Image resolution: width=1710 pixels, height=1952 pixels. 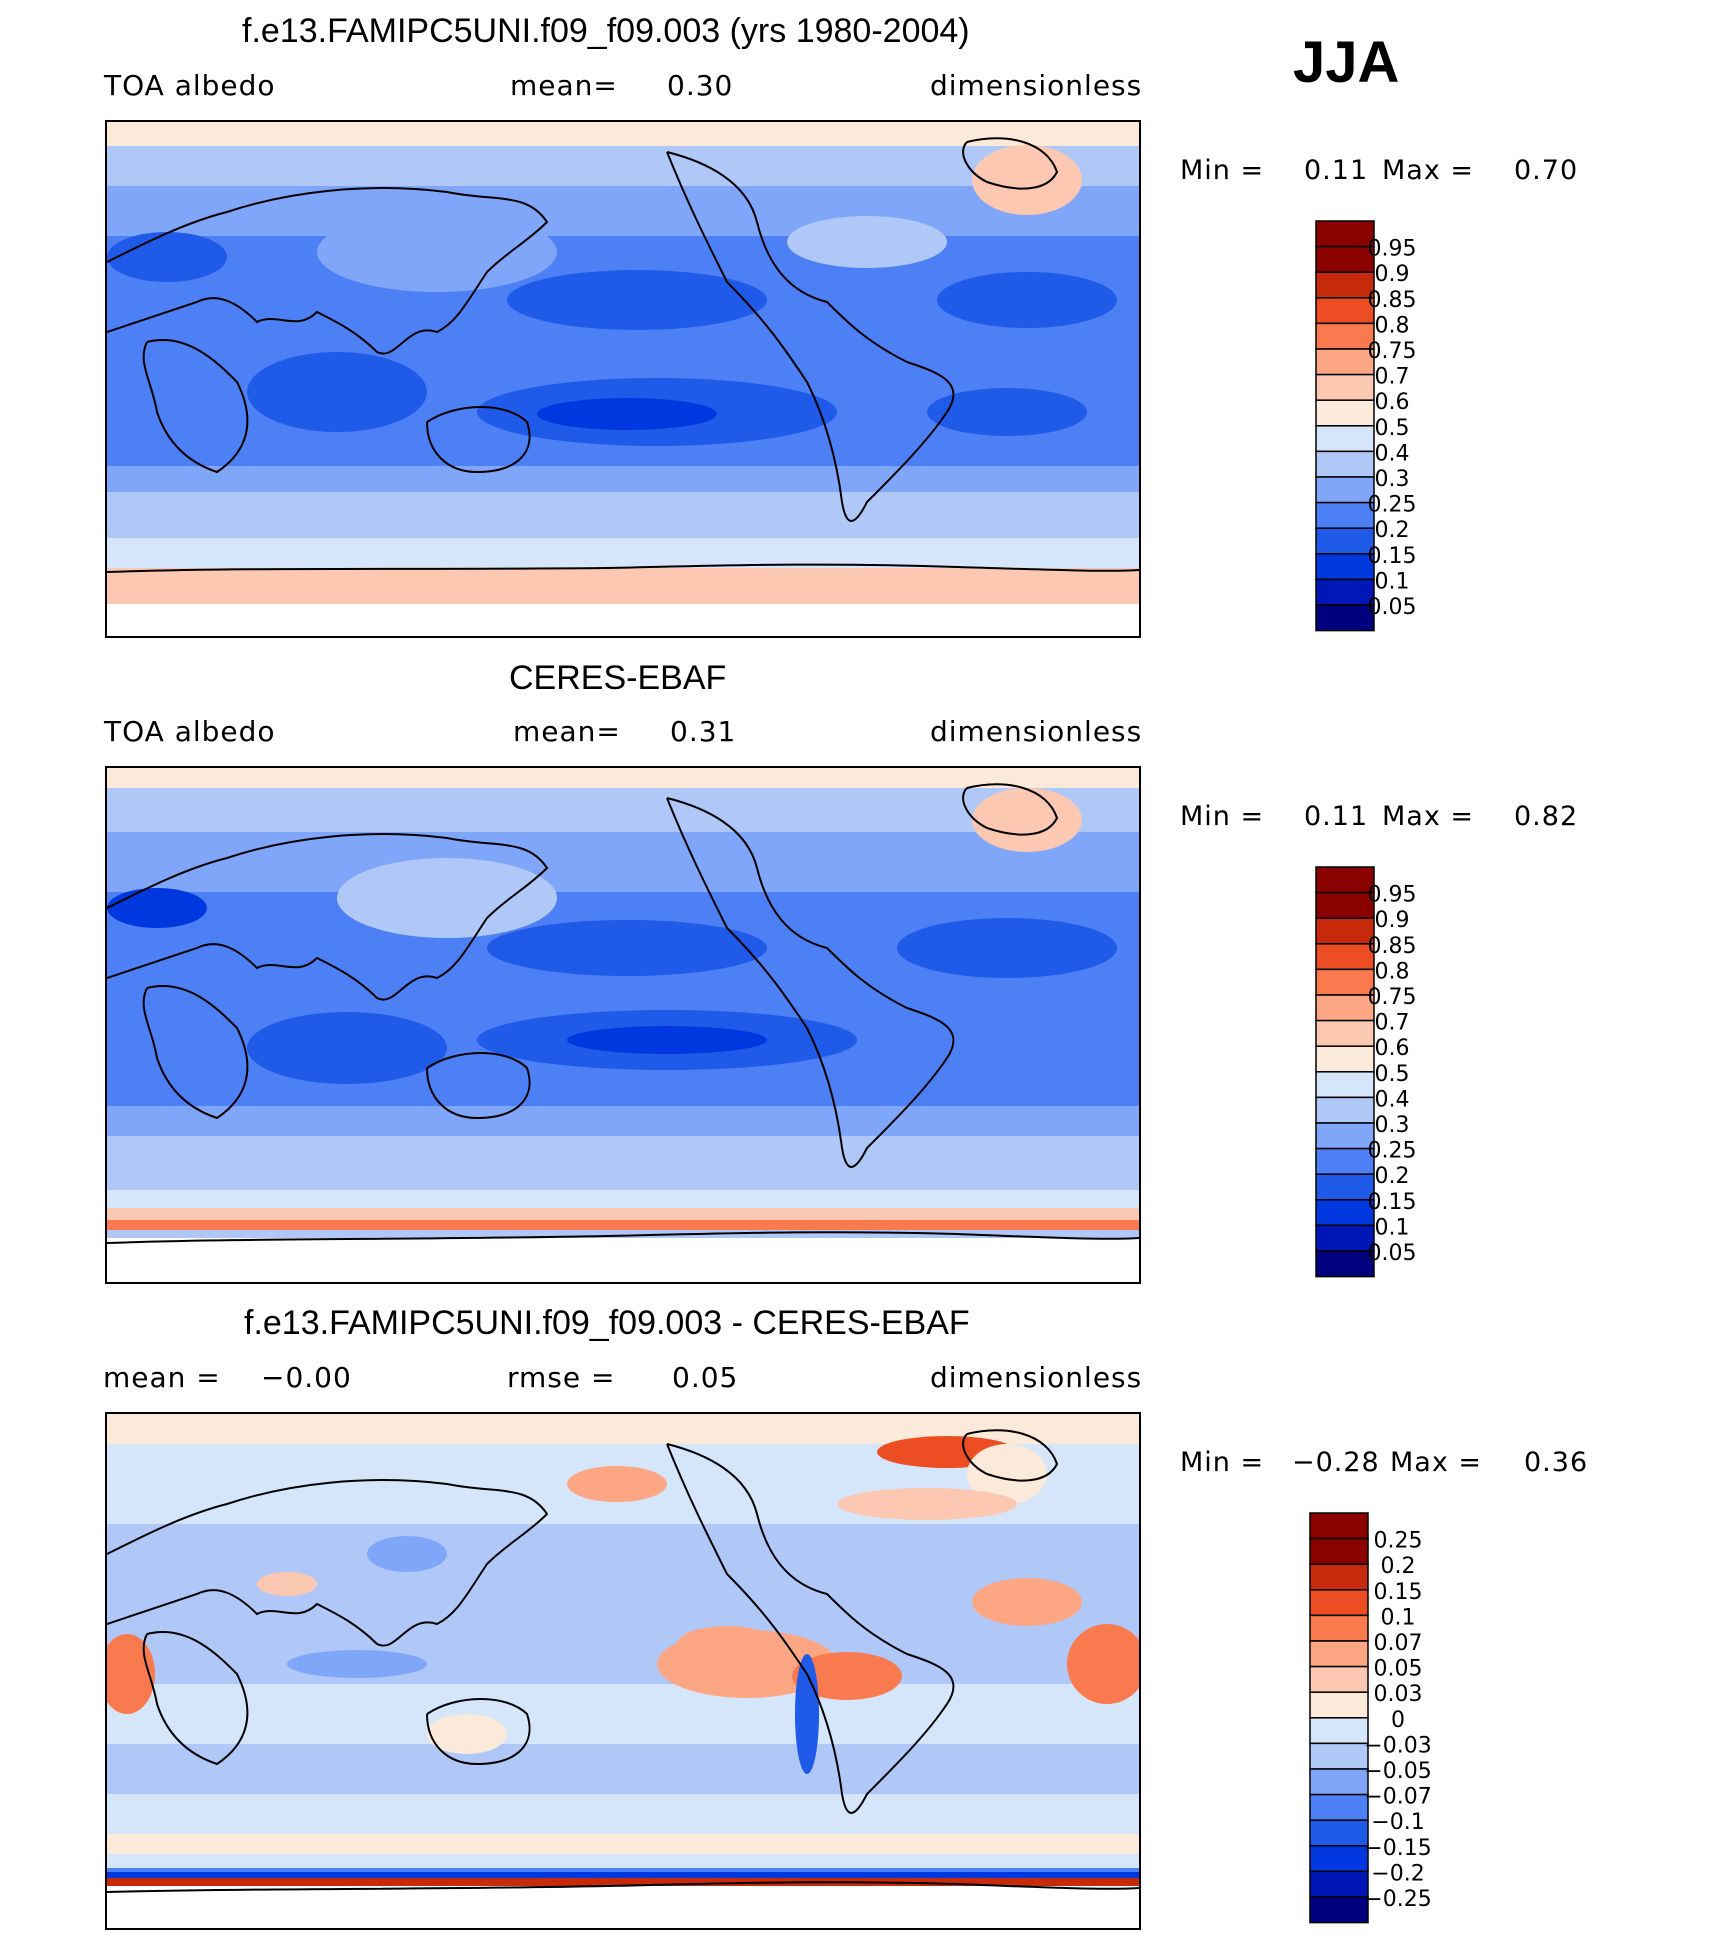 What do you see at coordinates (190, 732) in the screenshot?
I see `panel-2-variable-label: TOA albedo` at bounding box center [190, 732].